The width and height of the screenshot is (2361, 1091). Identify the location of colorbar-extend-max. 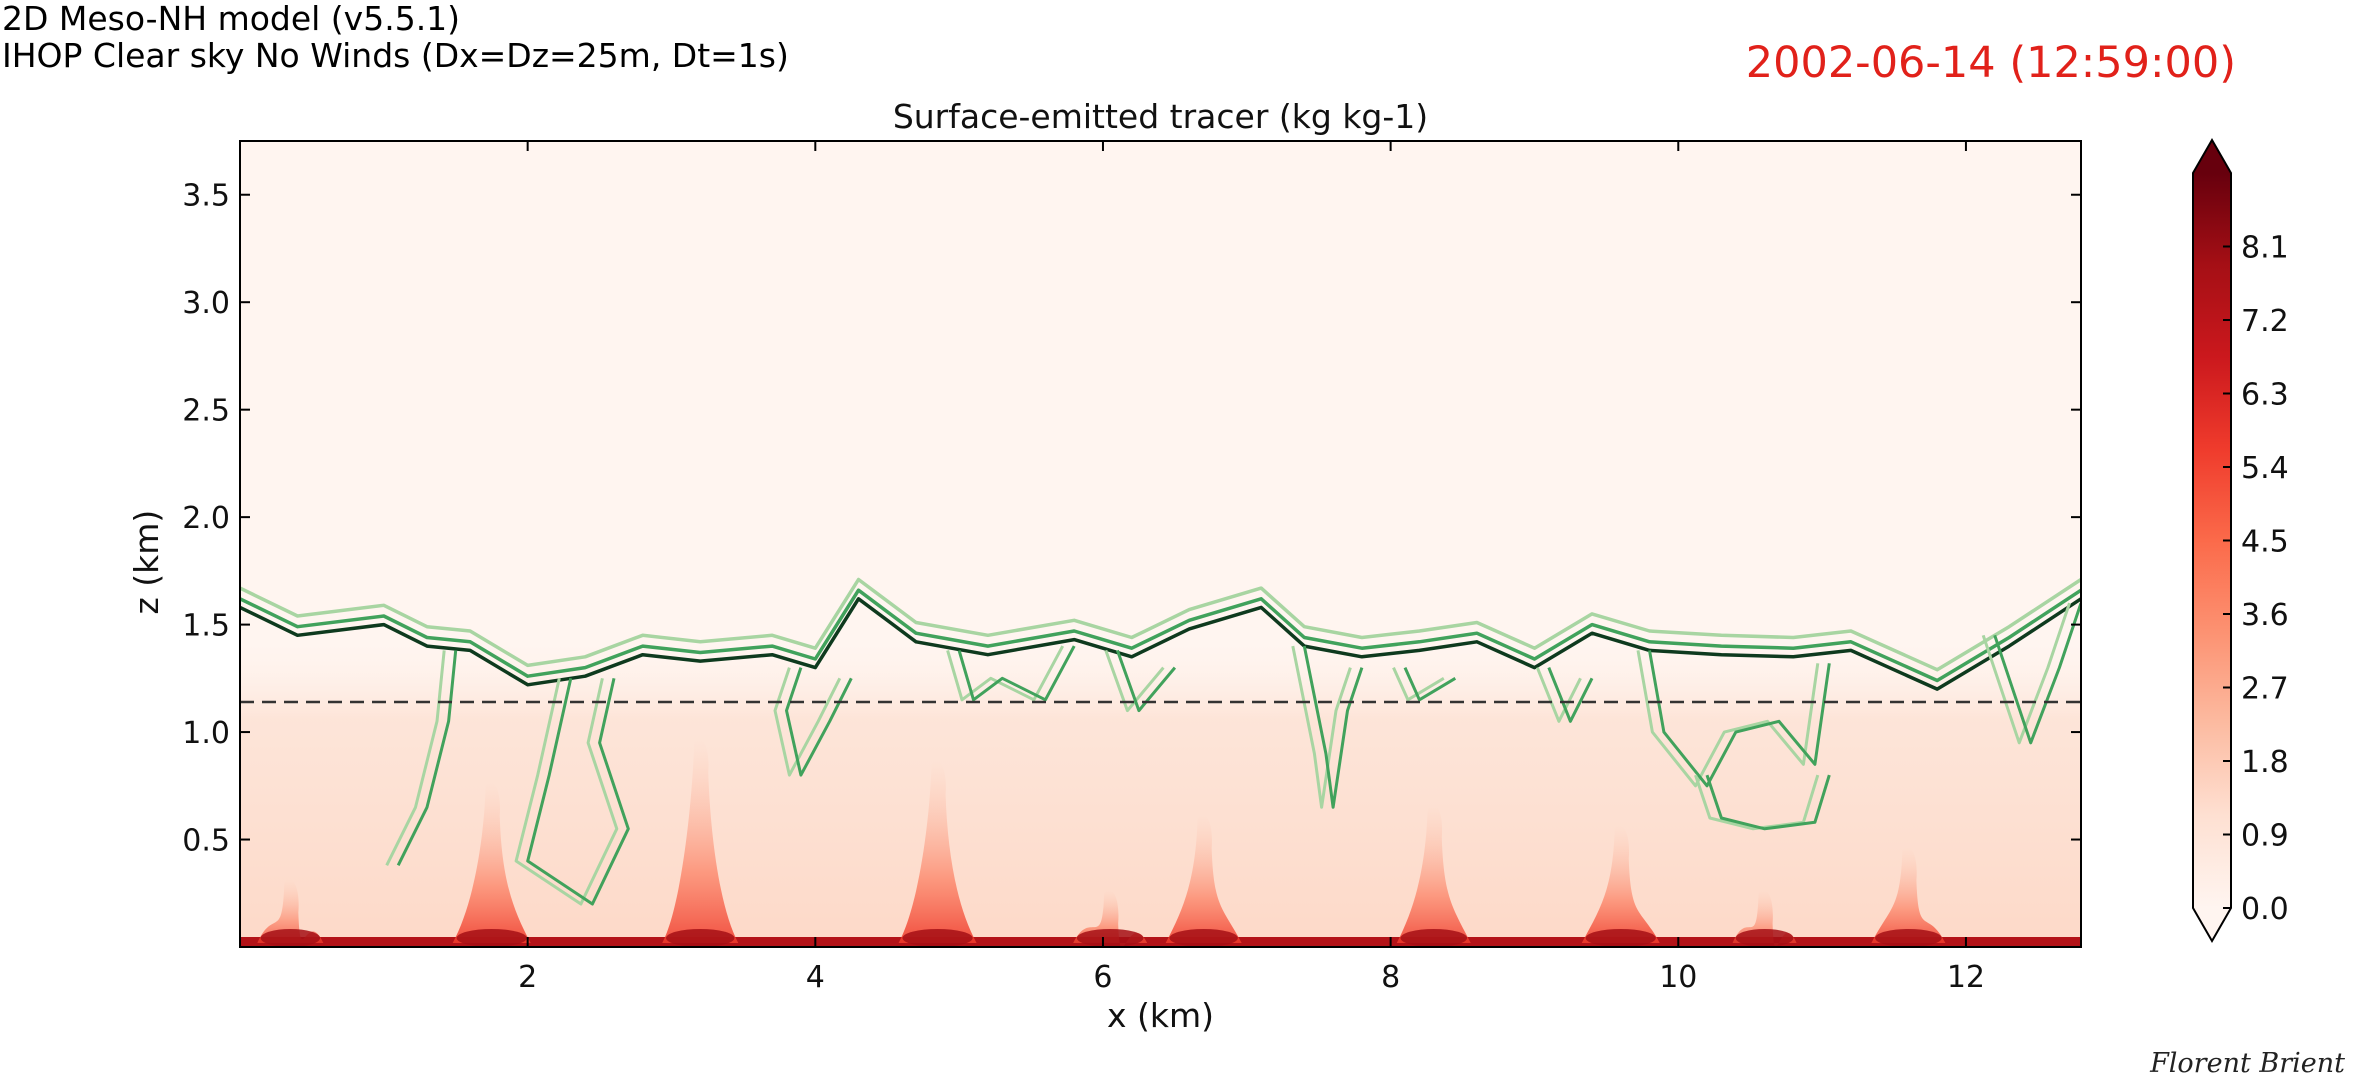
(2212, 156).